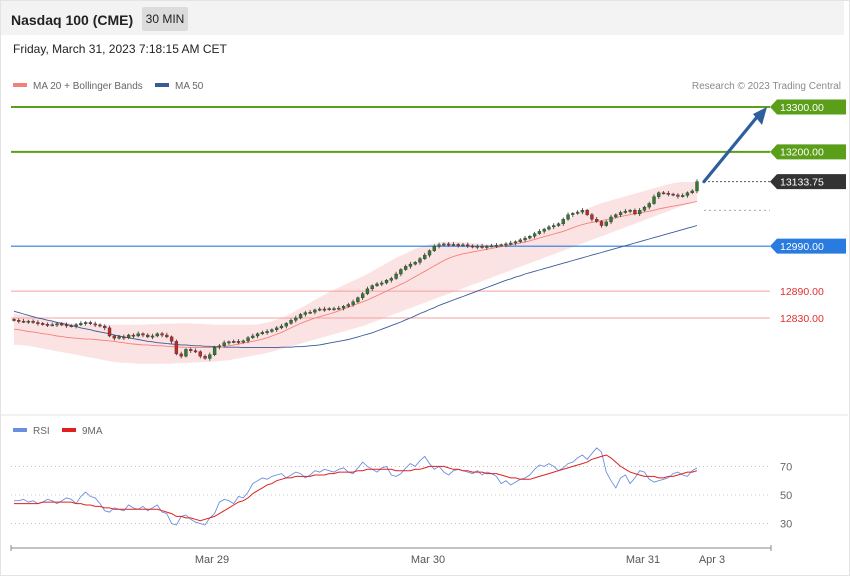 The height and width of the screenshot is (576, 850). I want to click on x-tick-label: Mar 29, so click(212, 560).